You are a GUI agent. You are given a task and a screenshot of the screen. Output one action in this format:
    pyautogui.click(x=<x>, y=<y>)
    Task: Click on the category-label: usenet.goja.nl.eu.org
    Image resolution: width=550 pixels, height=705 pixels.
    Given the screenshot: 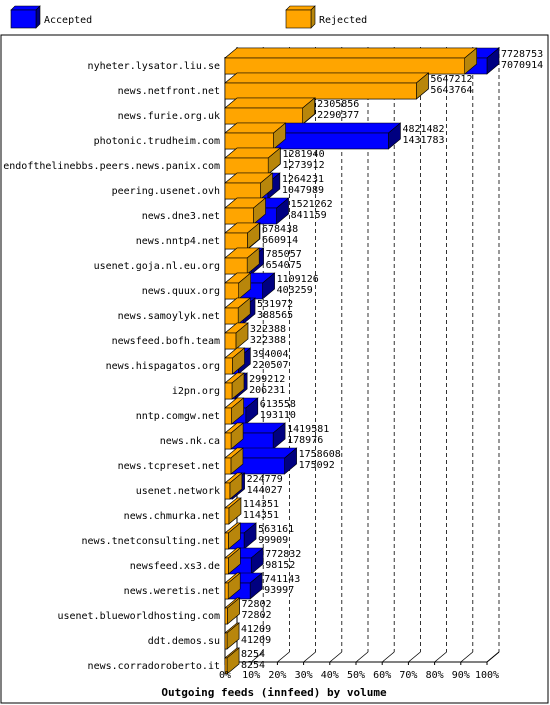 What is the action you would take?
    pyautogui.click(x=157, y=266)
    